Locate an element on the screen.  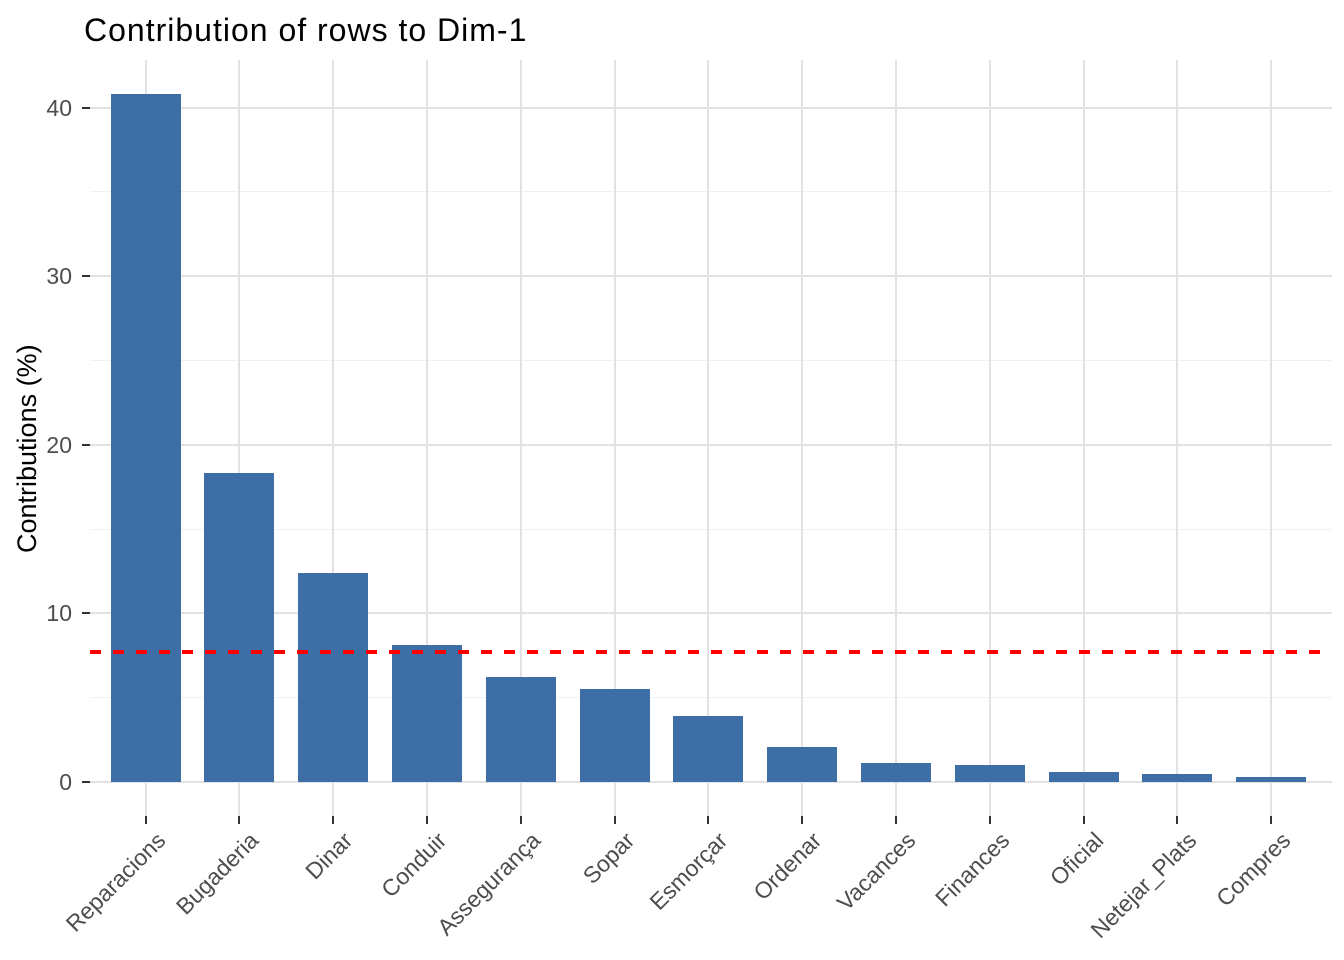
bar-sopar is located at coordinates (614, 735).